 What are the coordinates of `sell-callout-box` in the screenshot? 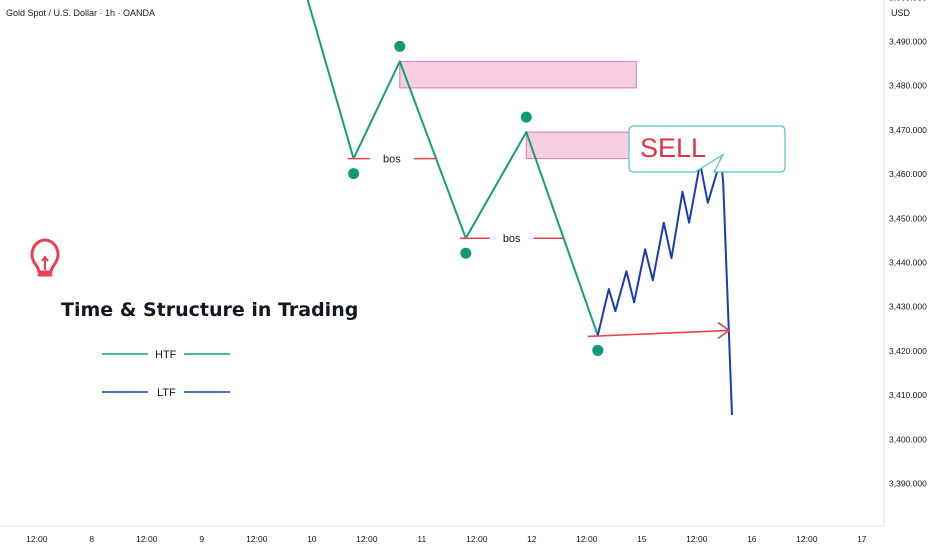 It's located at (707, 149).